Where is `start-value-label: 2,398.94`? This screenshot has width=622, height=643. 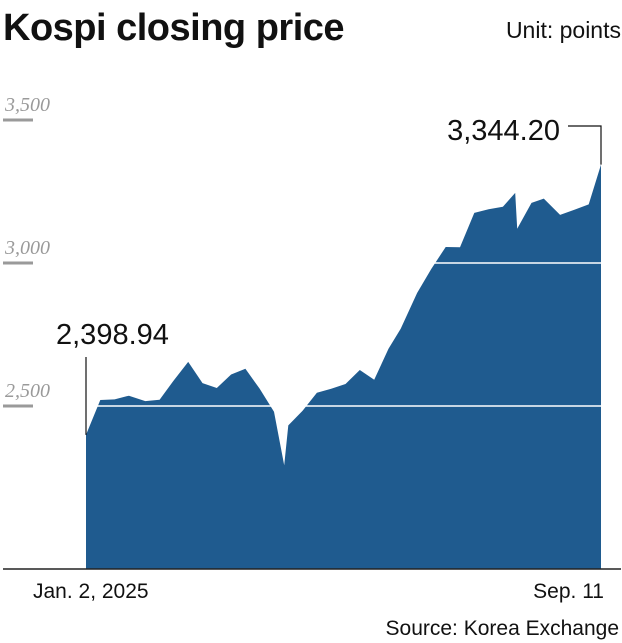 start-value-label: 2,398.94 is located at coordinates (112, 335).